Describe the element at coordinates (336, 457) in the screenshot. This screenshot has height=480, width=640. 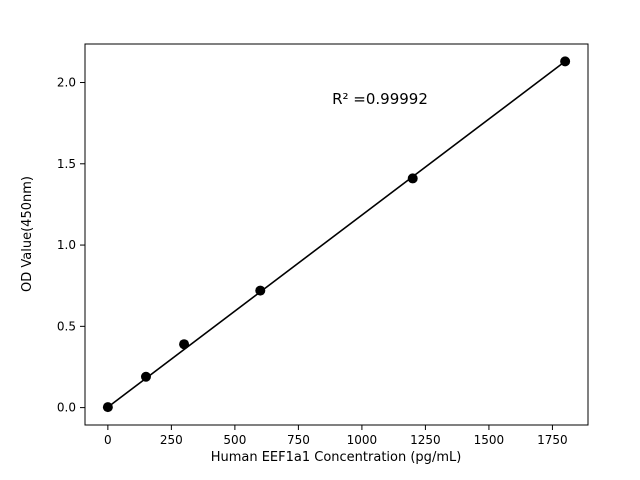
I see `x-axis-label: Human EEF1a1 Concentration (pg/mL)` at that location.